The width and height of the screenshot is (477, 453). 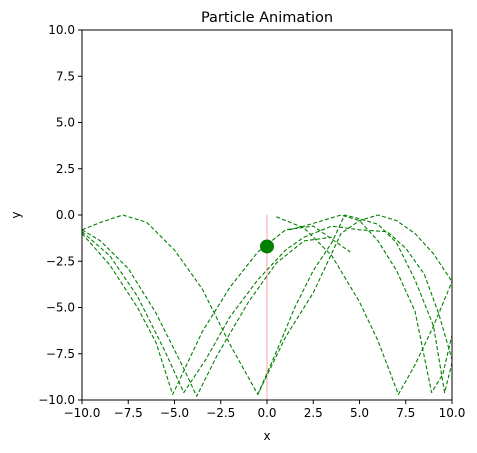 What do you see at coordinates (60, 308) in the screenshot?
I see `y-tick-label: −5.0` at bounding box center [60, 308].